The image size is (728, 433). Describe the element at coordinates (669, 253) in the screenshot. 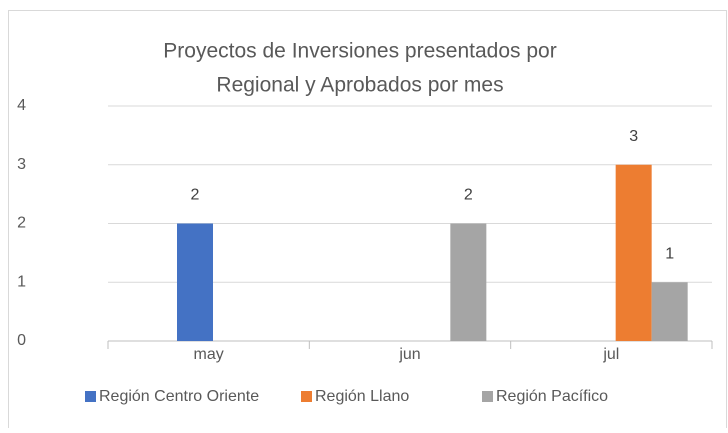

I see `value-label: 1` at that location.